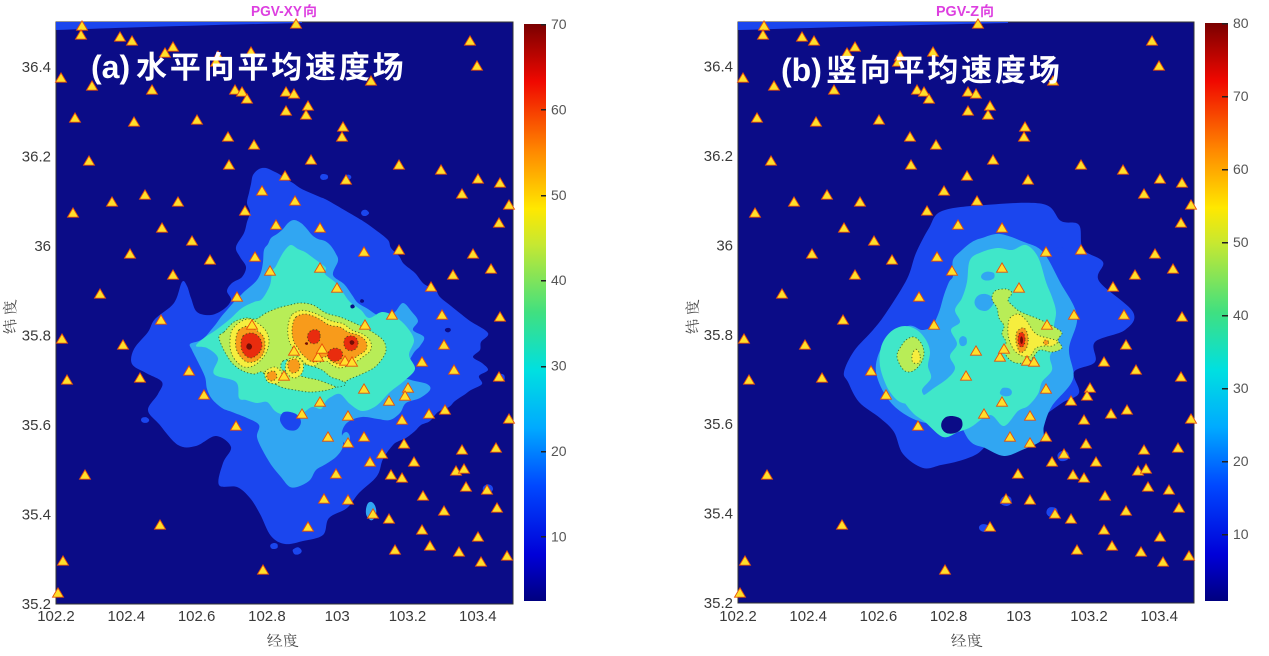 The height and width of the screenshot is (656, 1269). I want to click on svg-text: PGV-XY, so click(276, 12).